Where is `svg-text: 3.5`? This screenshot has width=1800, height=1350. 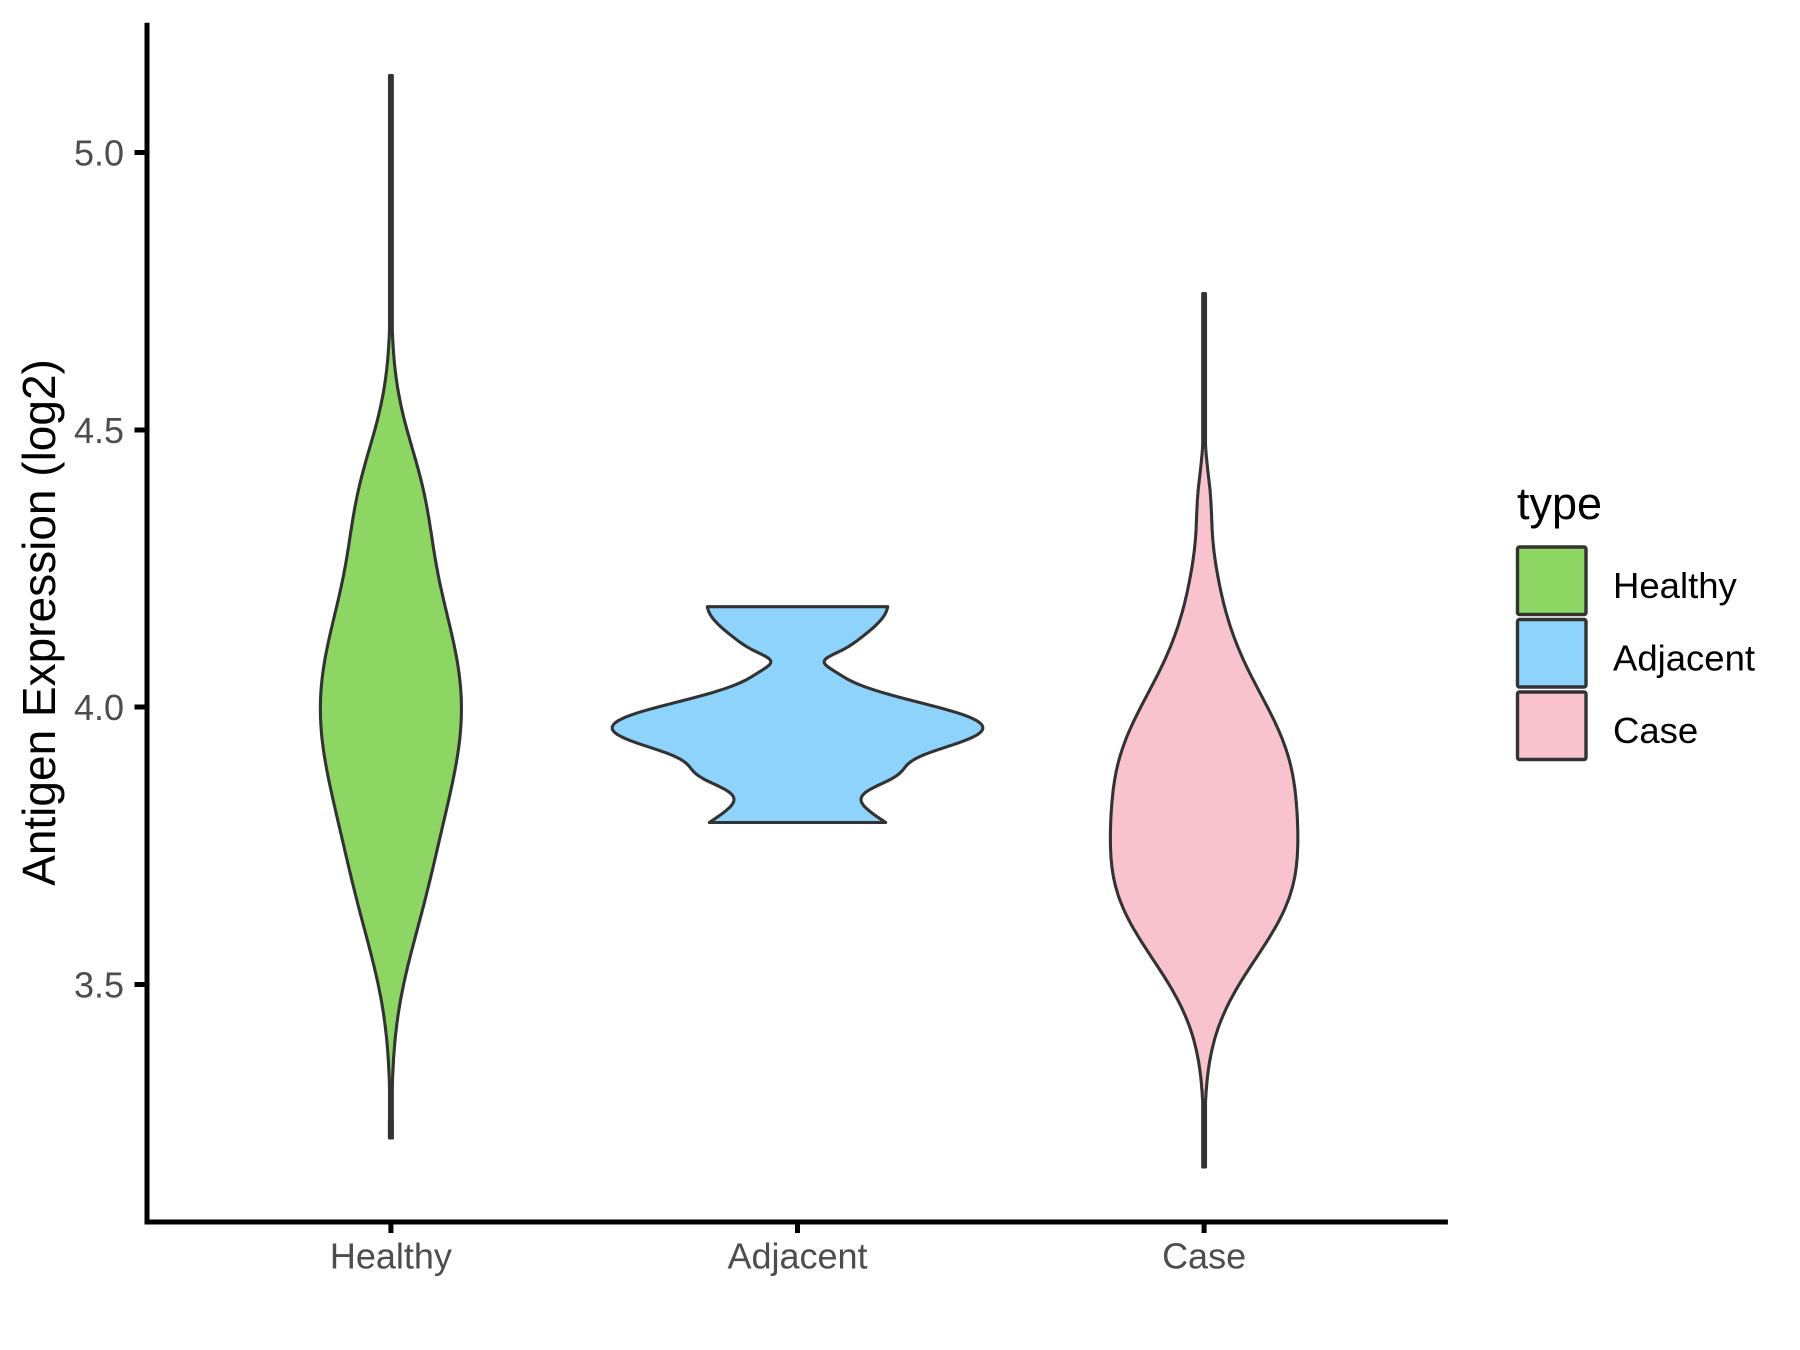 svg-text: 3.5 is located at coordinates (99, 985).